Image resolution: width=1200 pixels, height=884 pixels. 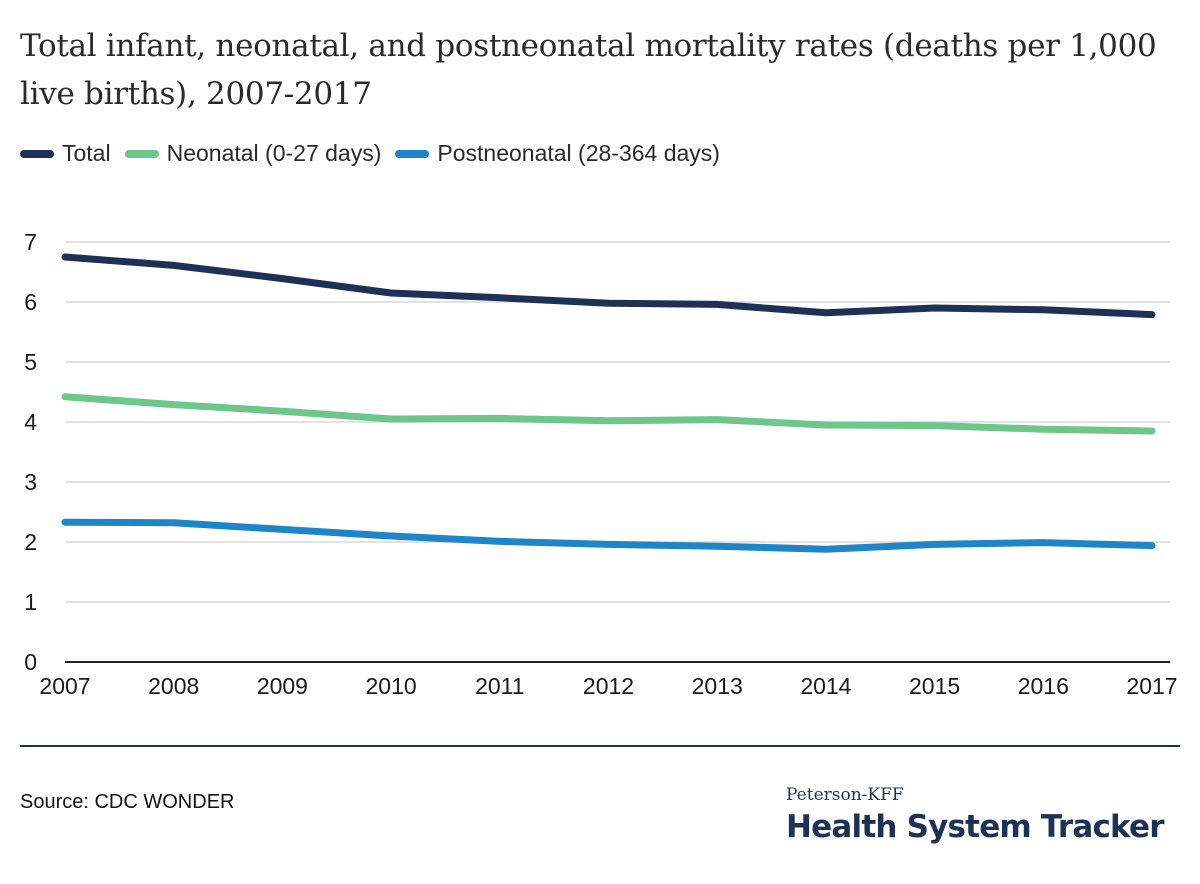 I want to click on x-tick-label: 2008, so click(x=173, y=686).